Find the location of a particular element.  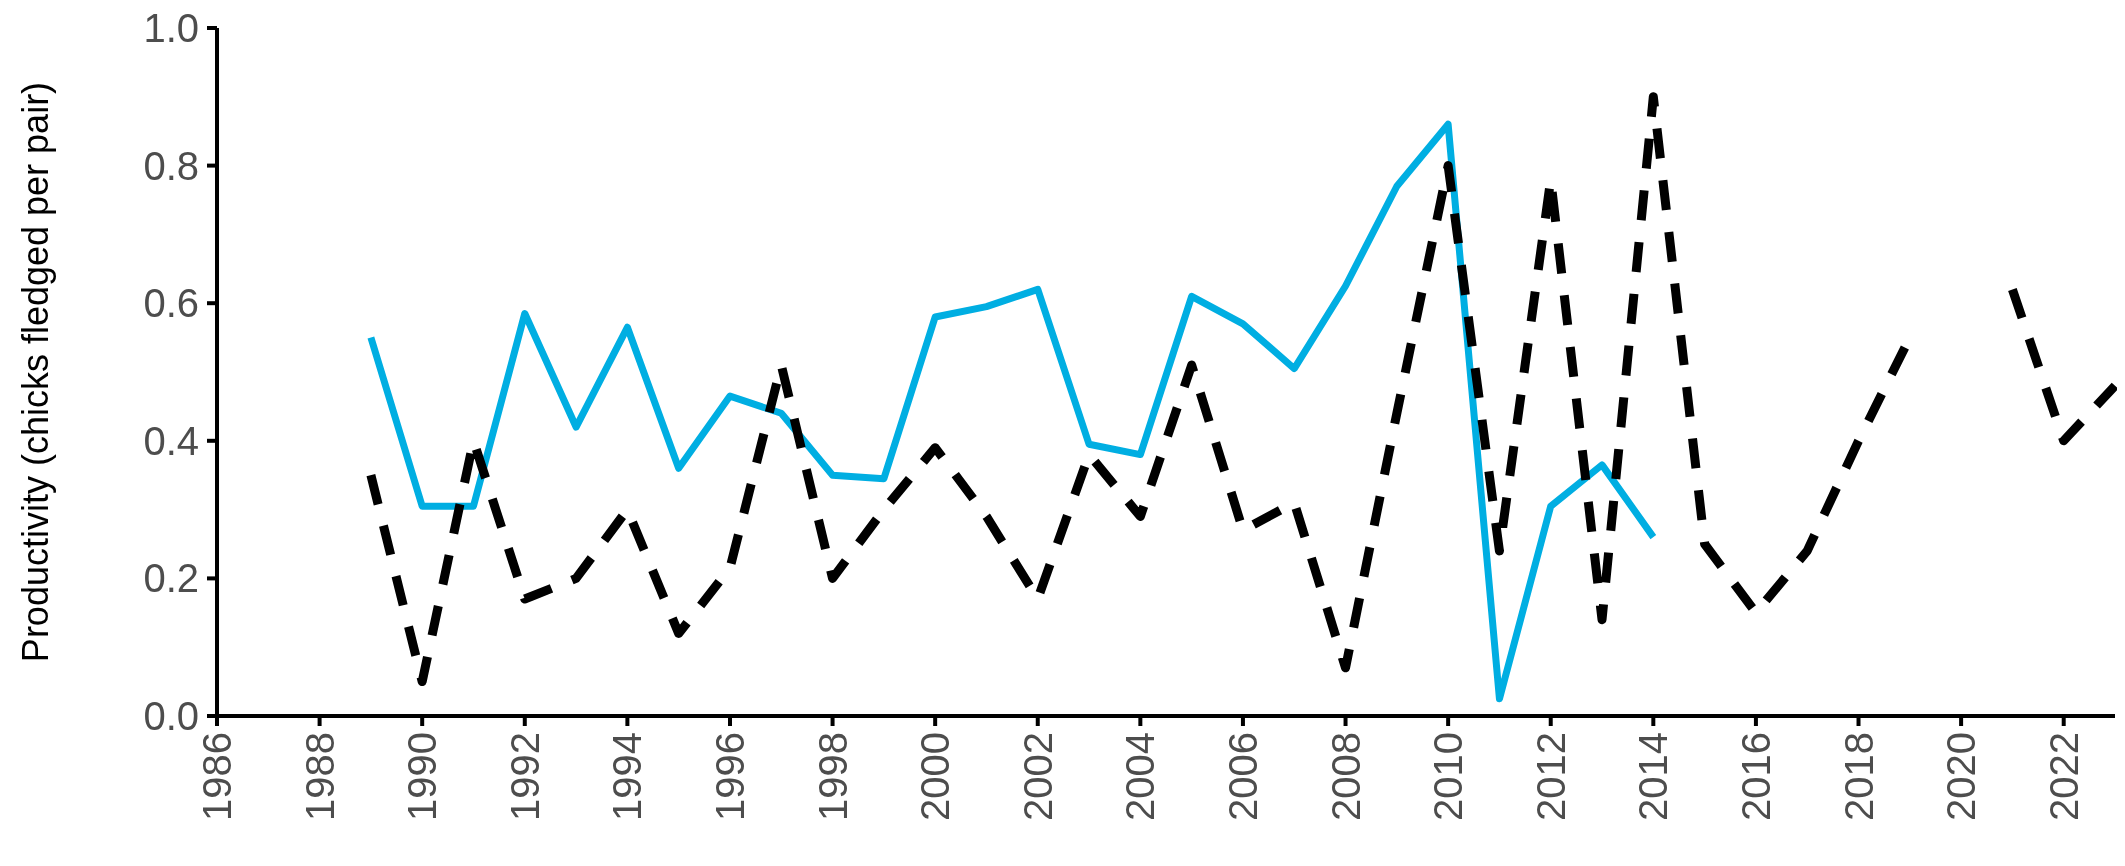

x-tick-label: 2022 is located at coordinates (2063, 776).